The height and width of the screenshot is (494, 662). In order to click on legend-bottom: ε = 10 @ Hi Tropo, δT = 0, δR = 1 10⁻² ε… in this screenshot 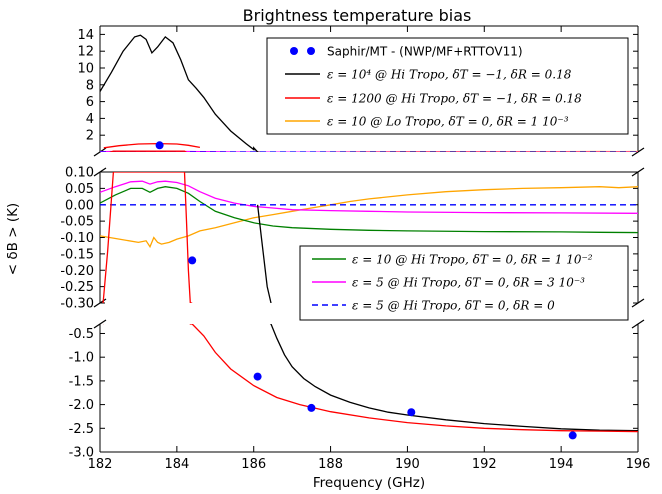, I will do `click(464, 283)`.